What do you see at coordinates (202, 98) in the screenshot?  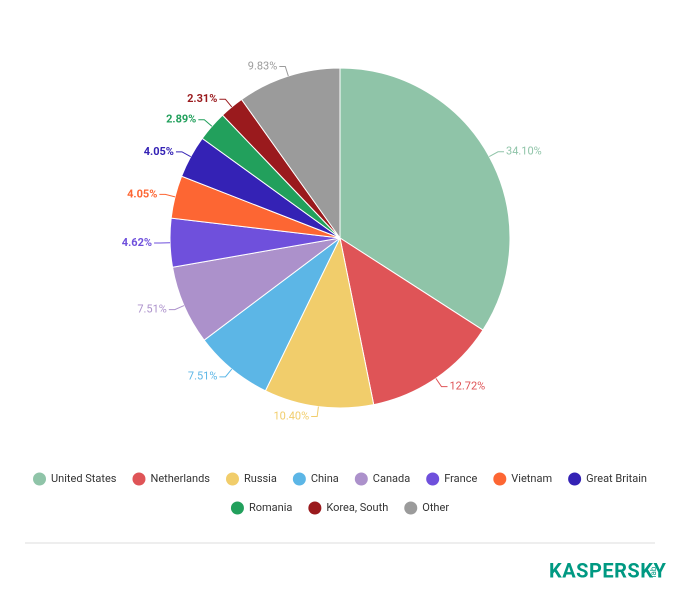 I see `data-label: 2.31%` at bounding box center [202, 98].